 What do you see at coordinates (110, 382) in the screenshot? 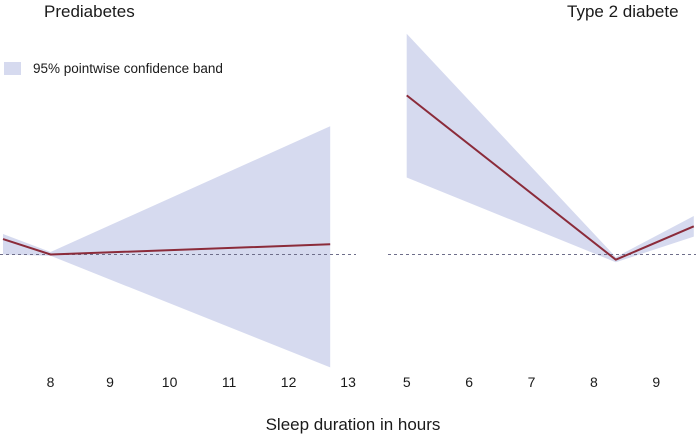
I see `x-tick-label-prediabetes-9: 9` at bounding box center [110, 382].